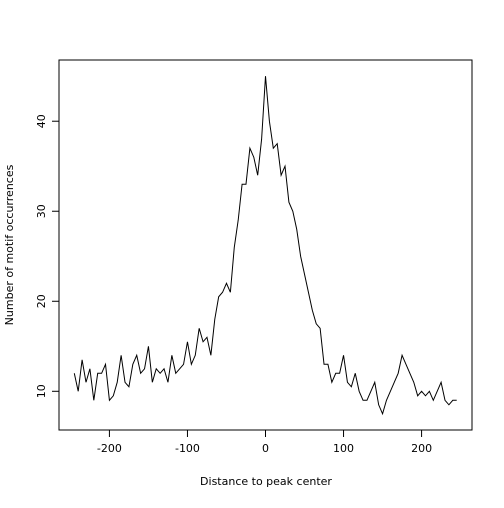 This screenshot has height=508, width=504. I want to click on x-tick-label: -200, so click(109, 448).